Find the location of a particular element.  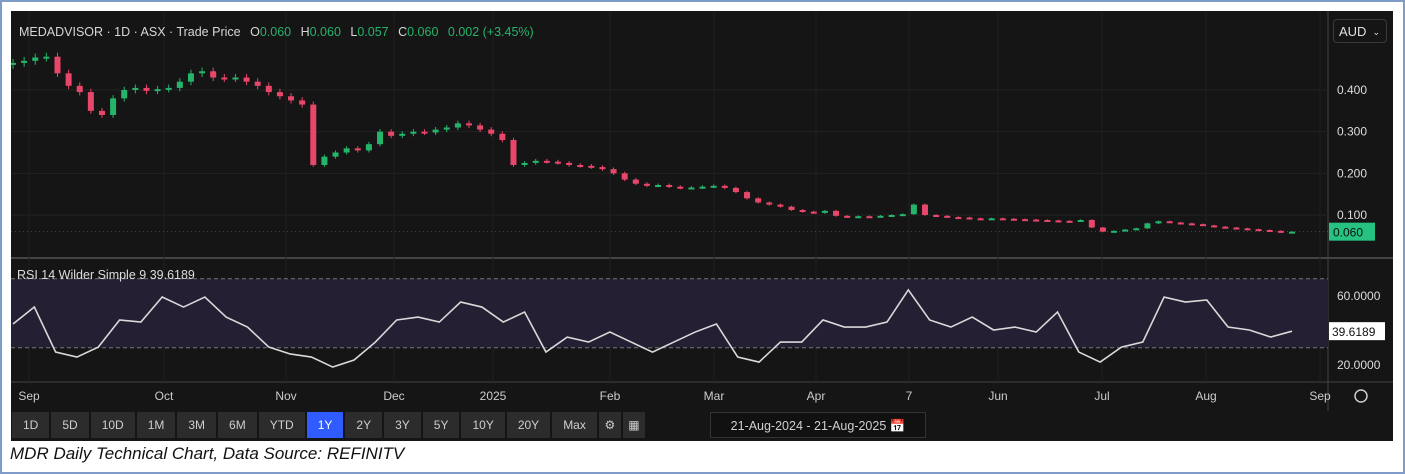

range-button-1d: 1D is located at coordinates (31, 425).